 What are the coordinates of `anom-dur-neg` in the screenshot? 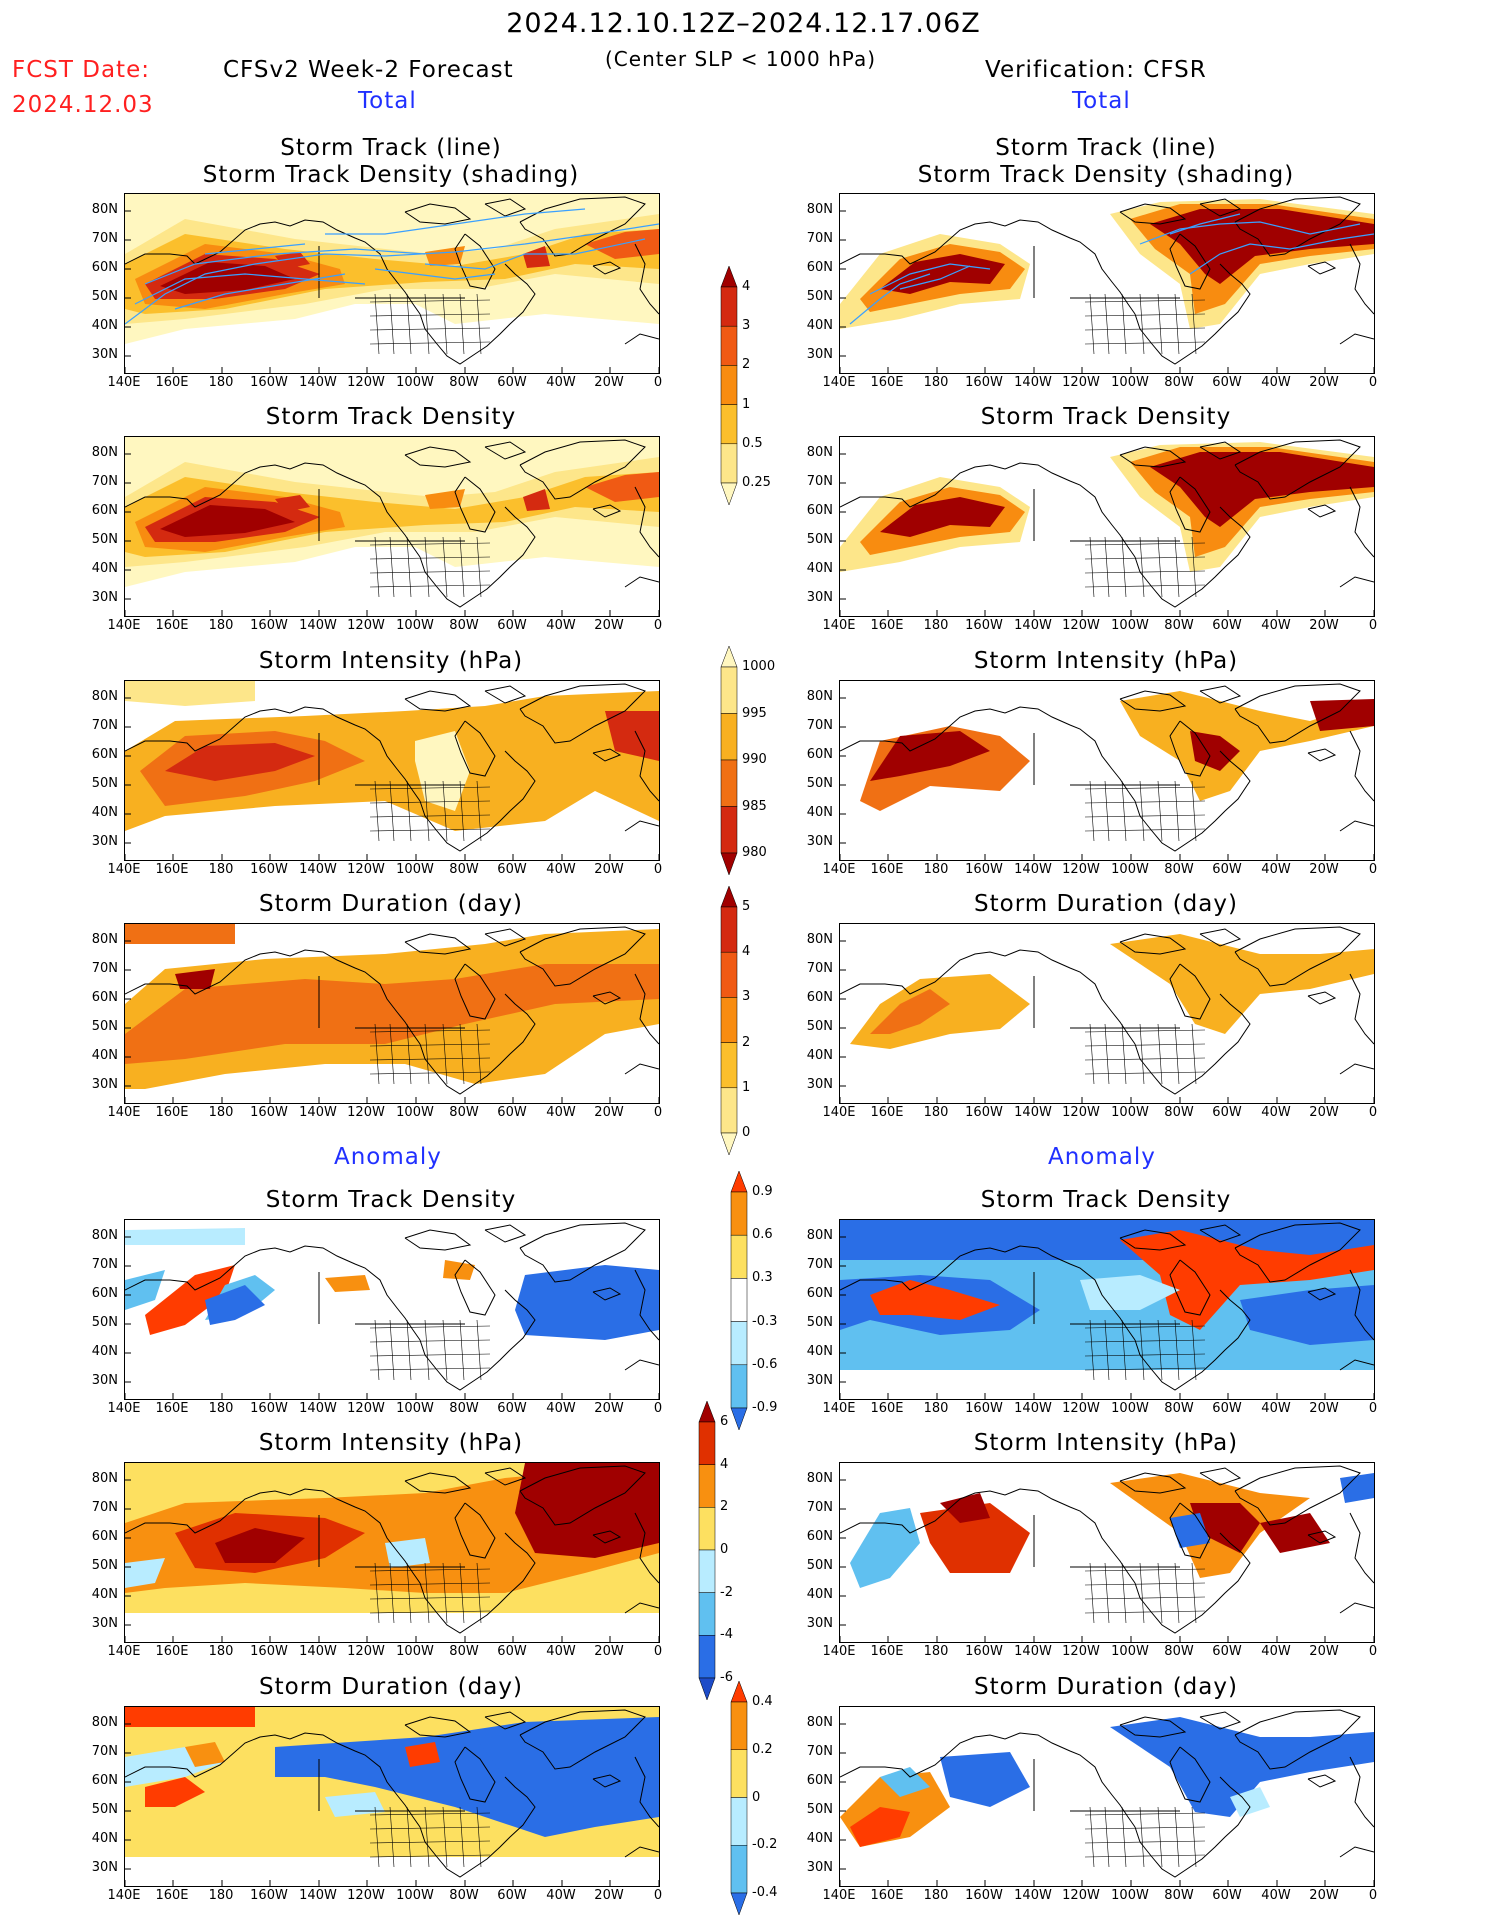 It's located at (905, 1782).